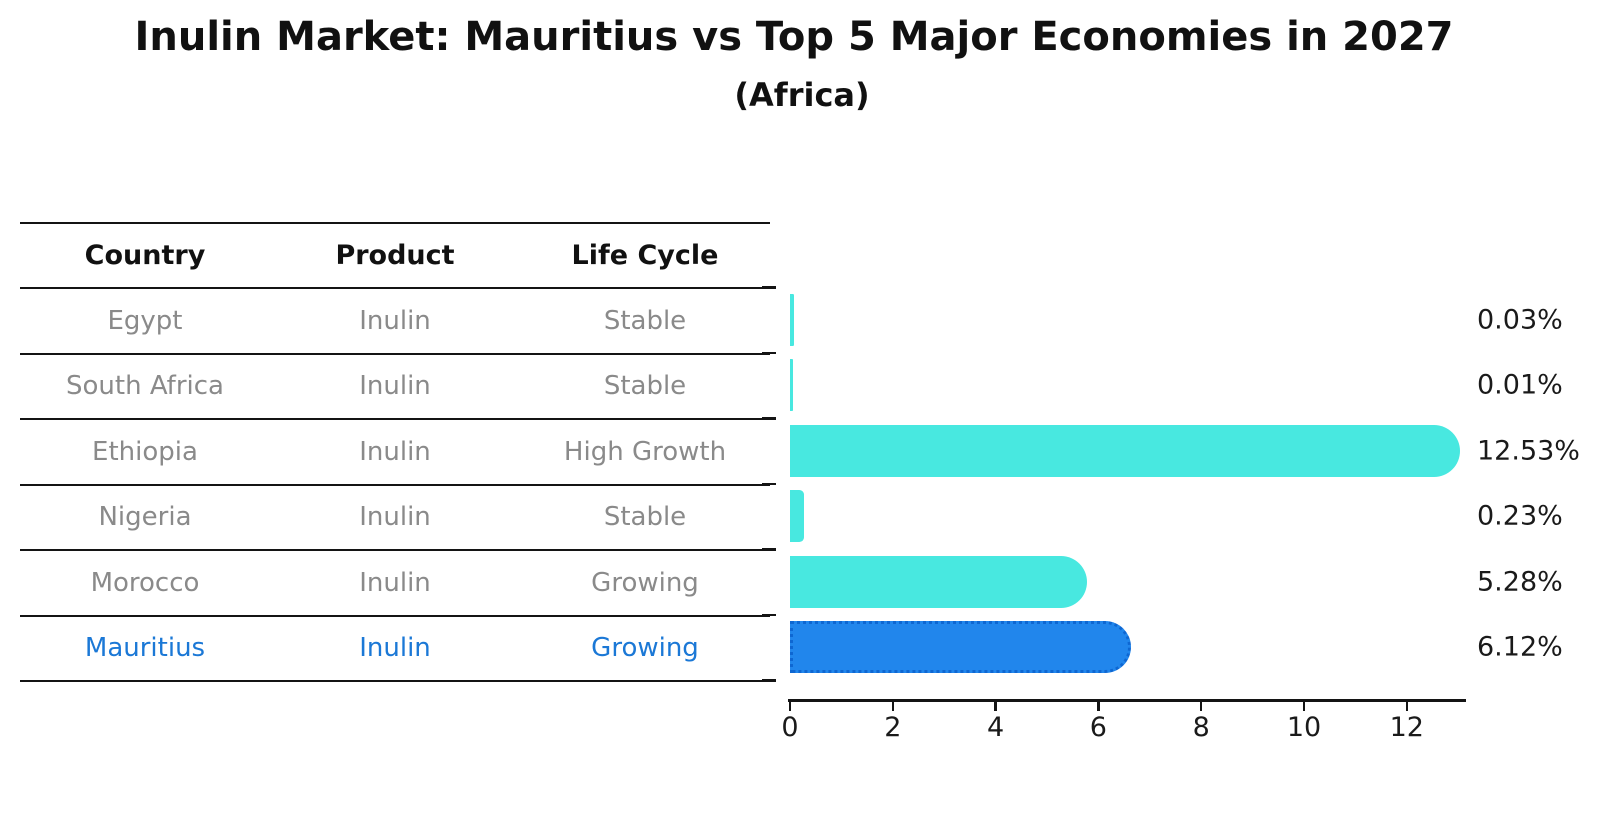  I want to click on cell-product-nigeria: Inulin, so click(395, 517).